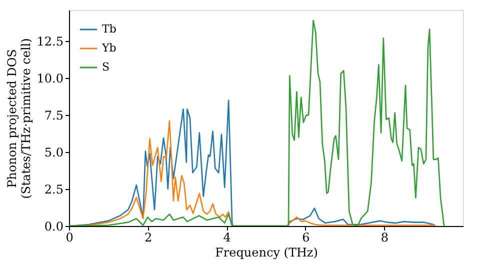  I want to click on x-tick-label: 2, so click(148, 237).